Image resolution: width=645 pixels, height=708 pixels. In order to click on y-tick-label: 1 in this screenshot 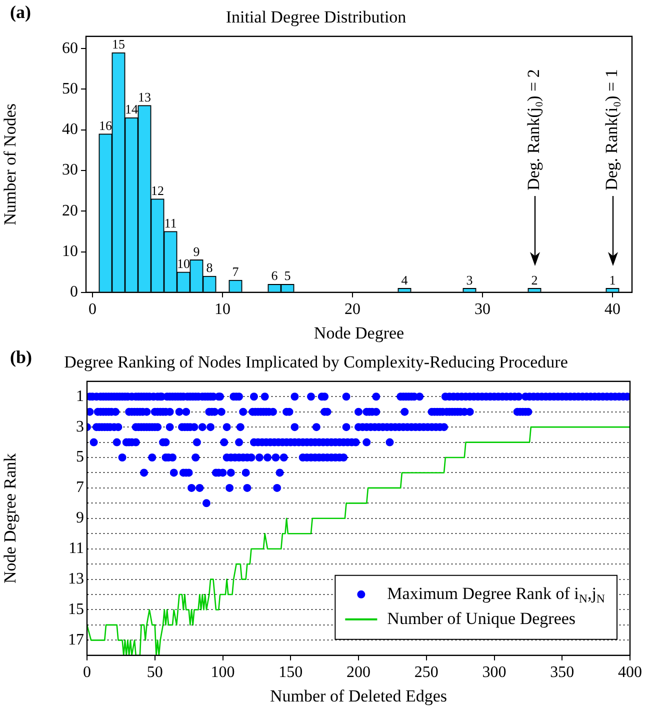, I will do `click(80, 396)`.